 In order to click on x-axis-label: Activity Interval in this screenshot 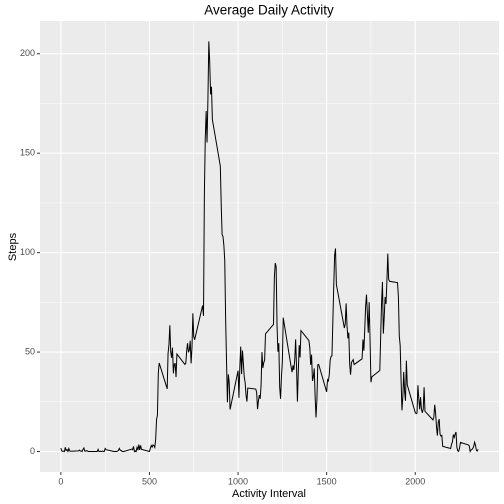, I will do `click(269, 494)`.